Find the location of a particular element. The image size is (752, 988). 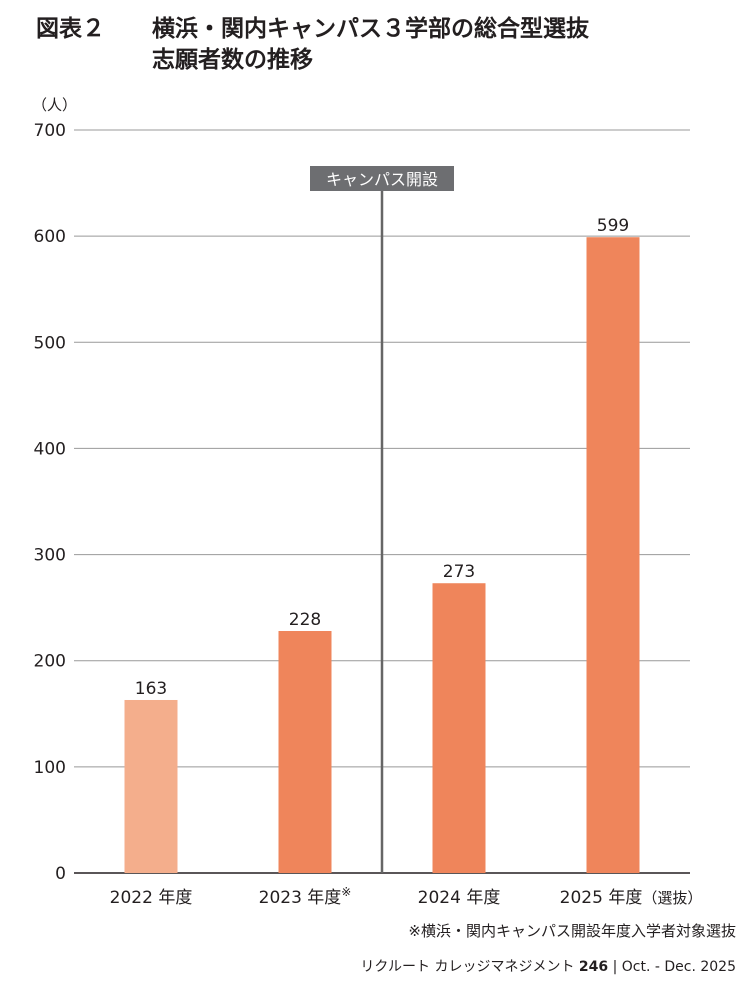

x-tick-text: 2025 年度 is located at coordinates (601, 898).